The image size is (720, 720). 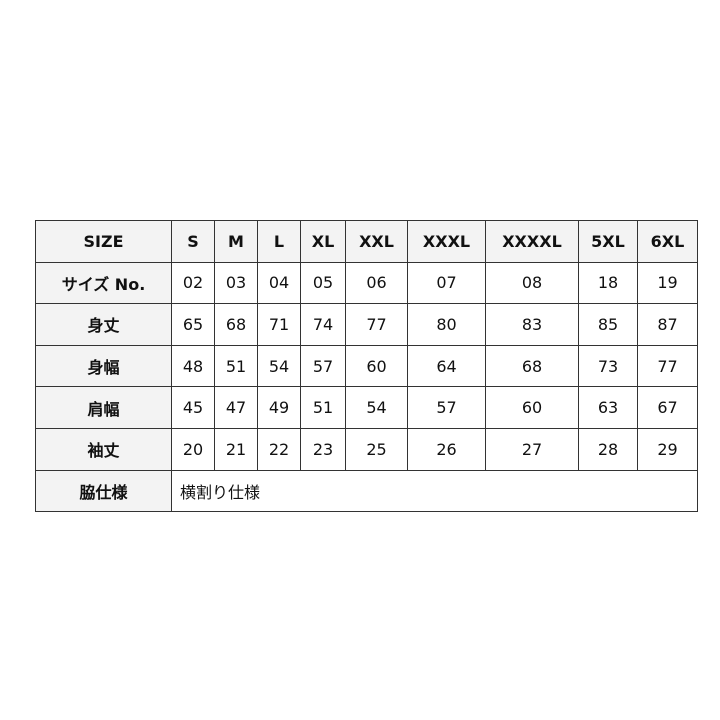 I want to click on value-cell: 49, so click(x=279, y=407).